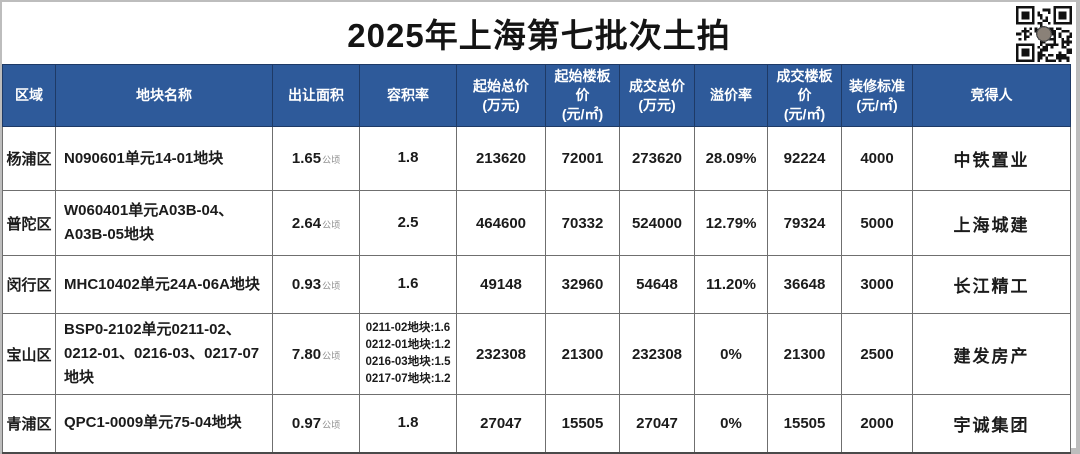 The width and height of the screenshot is (1080, 454). Describe the element at coordinates (877, 158) in the screenshot. I see `cell-decoration-standard: 4000` at that location.